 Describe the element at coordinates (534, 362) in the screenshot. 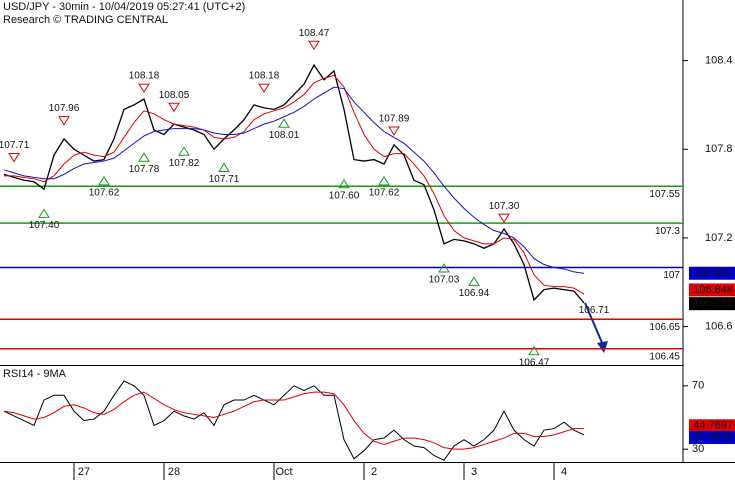

I see `low-label: 106.47` at that location.